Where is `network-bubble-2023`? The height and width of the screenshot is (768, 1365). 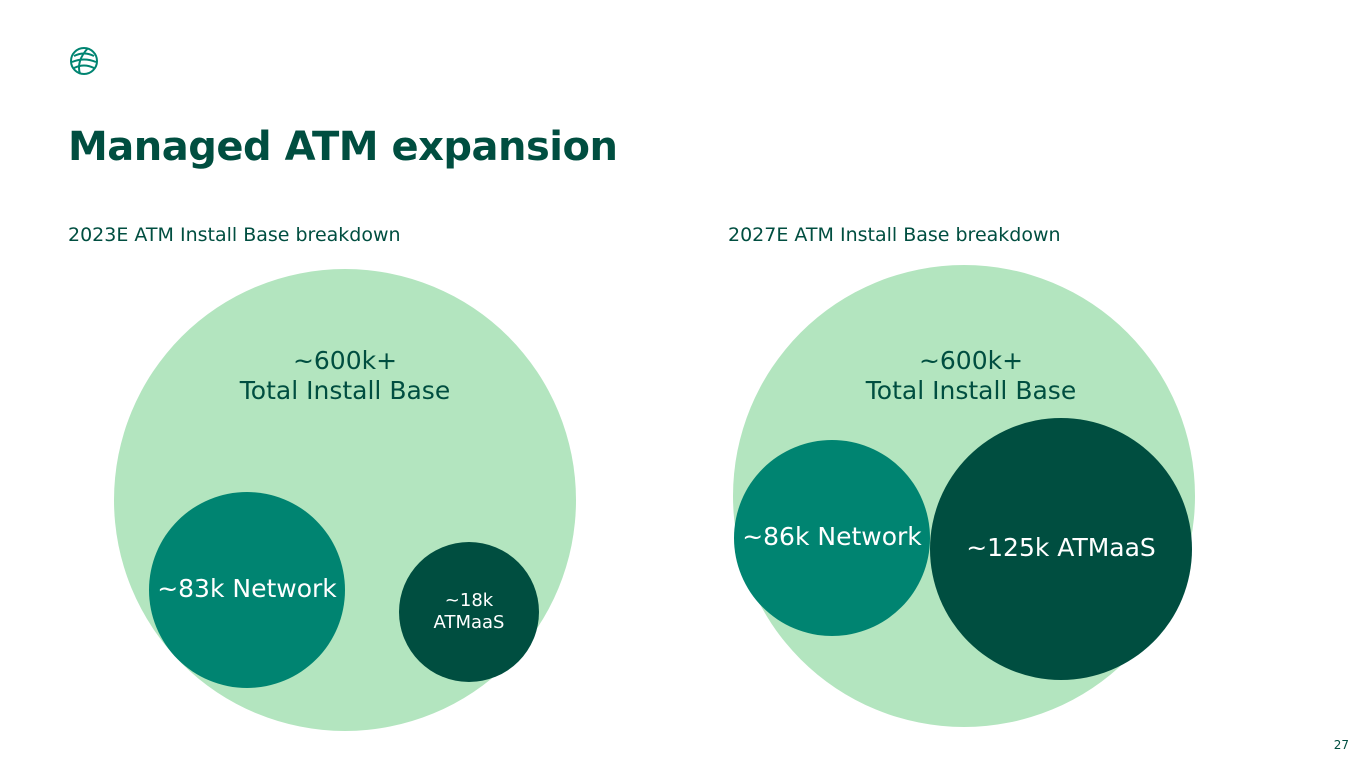 network-bubble-2023 is located at coordinates (247, 590).